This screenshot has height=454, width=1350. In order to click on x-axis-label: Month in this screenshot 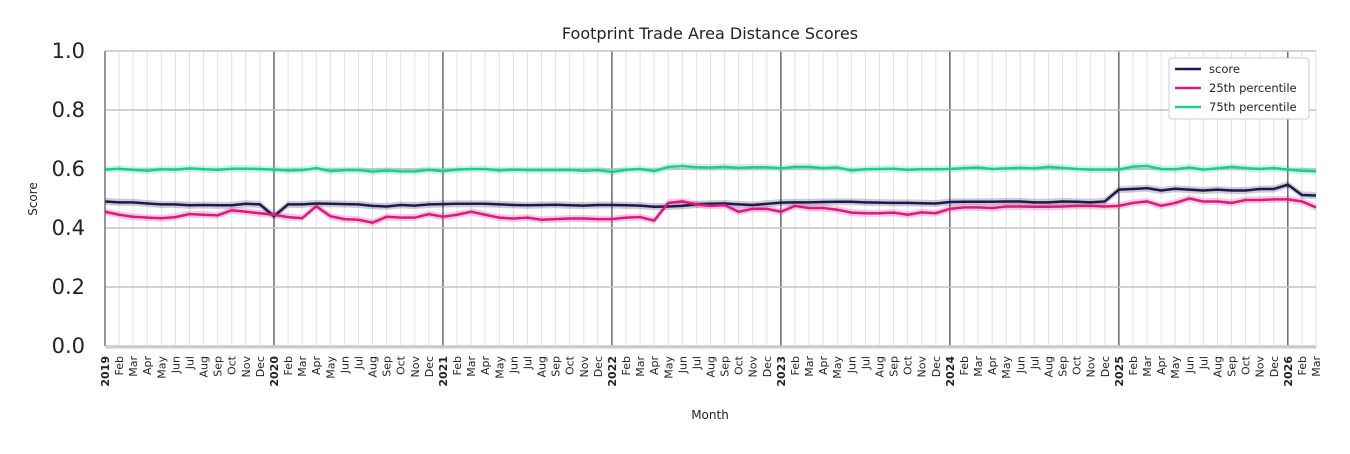, I will do `click(710, 415)`.